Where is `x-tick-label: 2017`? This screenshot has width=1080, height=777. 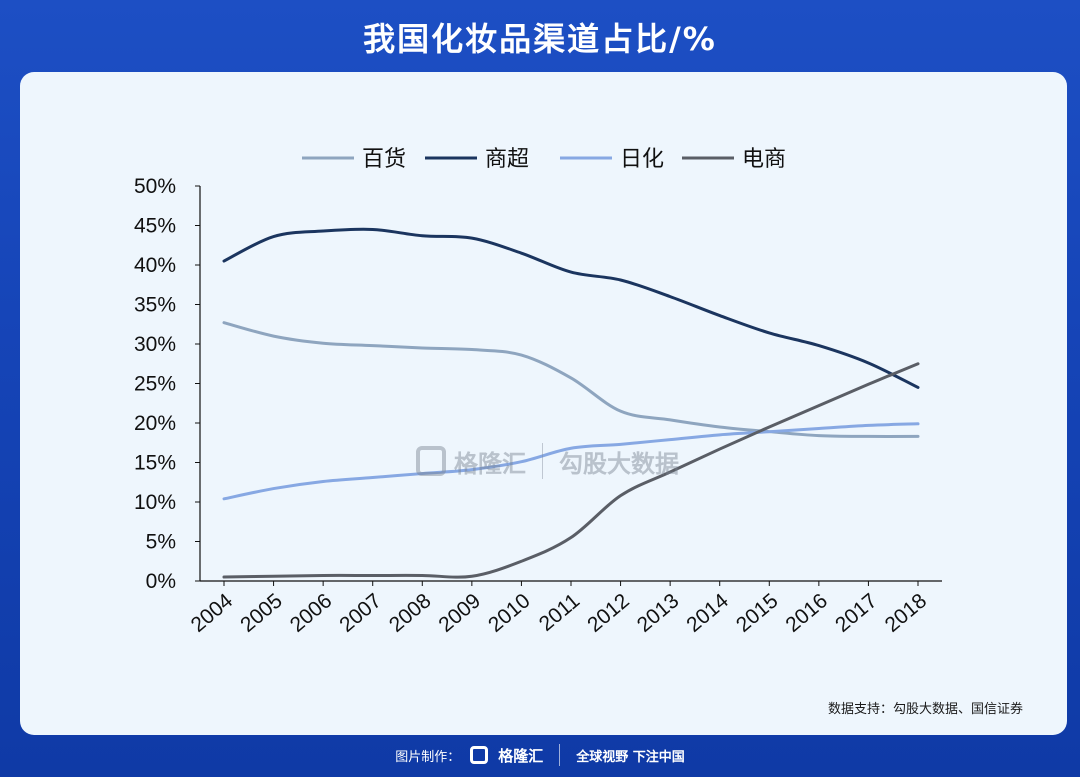
x-tick-label: 2017 is located at coordinates (856, 613).